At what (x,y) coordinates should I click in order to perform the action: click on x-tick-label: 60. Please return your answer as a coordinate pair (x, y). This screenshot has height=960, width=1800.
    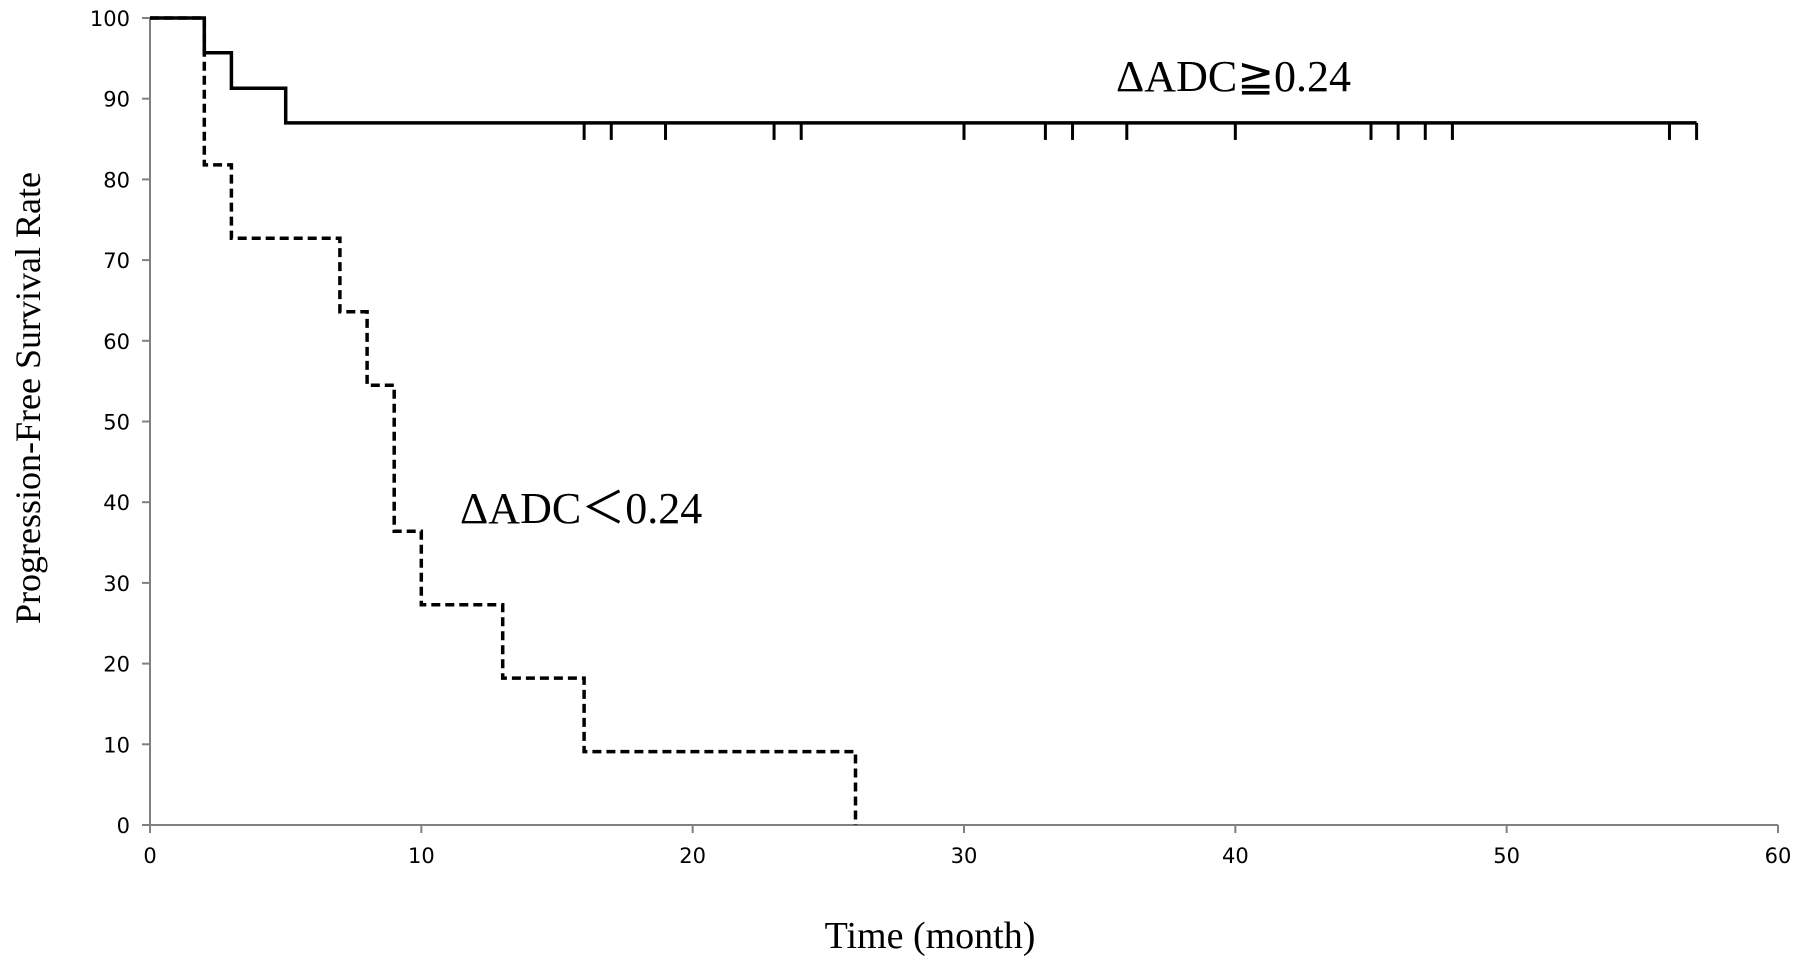
    Looking at the image, I should click on (1778, 856).